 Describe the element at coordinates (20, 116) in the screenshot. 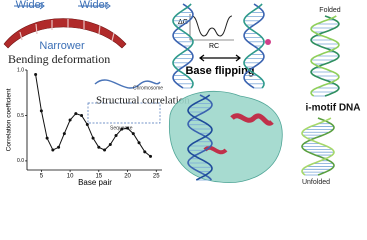

I see `y-tick-label: 0.5` at that location.